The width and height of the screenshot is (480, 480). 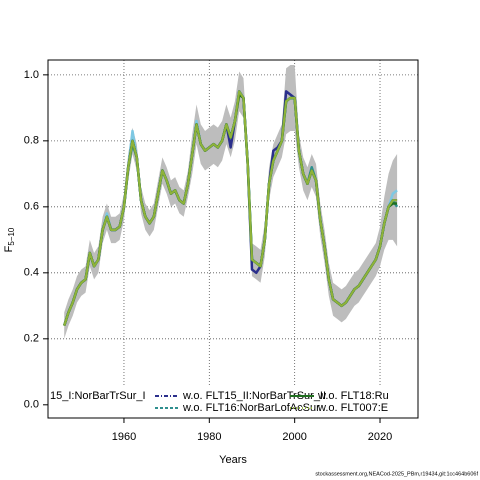 What do you see at coordinates (31, 339) in the screenshot?
I see `y-tick-label: 0.2` at bounding box center [31, 339].